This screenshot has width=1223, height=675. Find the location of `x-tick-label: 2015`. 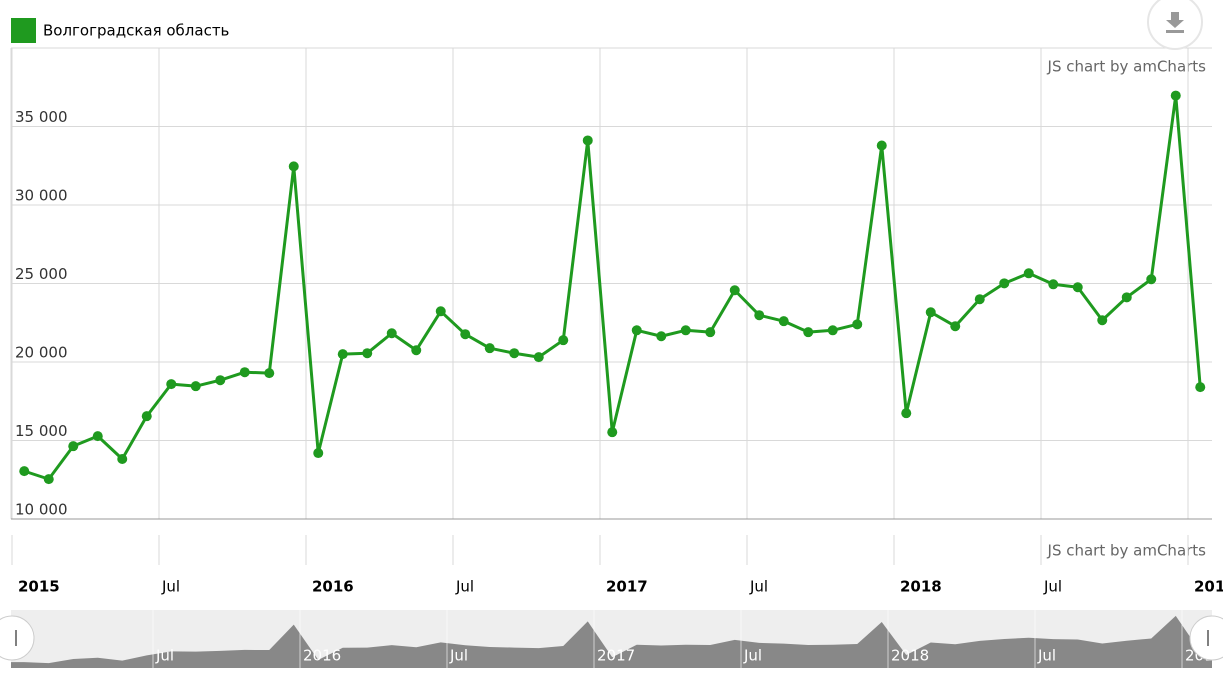

x-tick-label: 2015 is located at coordinates (39, 587).